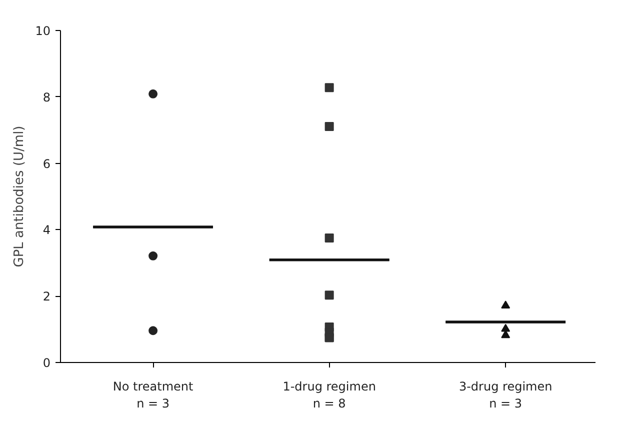 The image size is (633, 440). What do you see at coordinates (43, 31) in the screenshot?
I see `y-tick-label: 10` at bounding box center [43, 31].